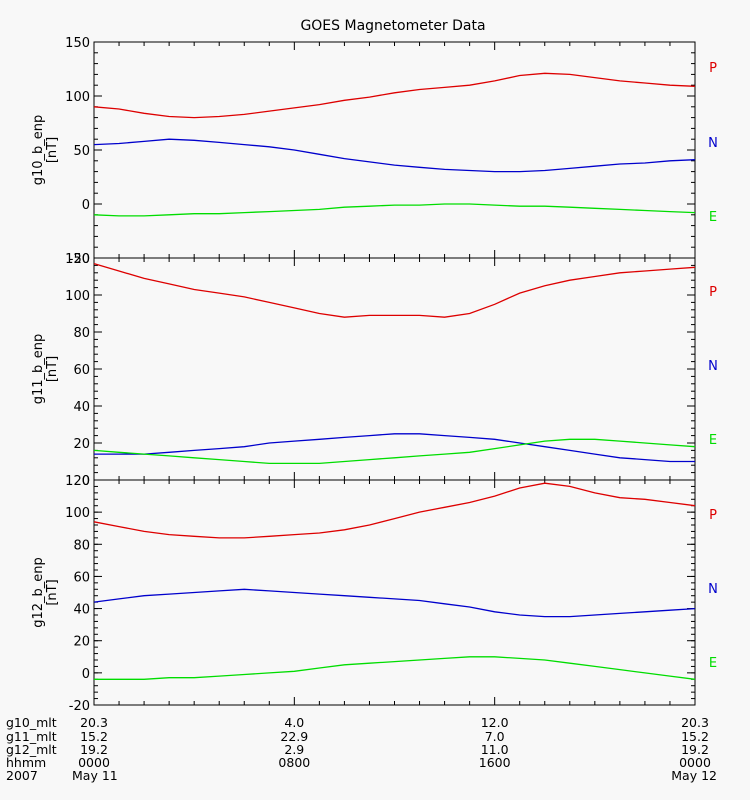 The image size is (750, 800). Describe the element at coordinates (694, 775) in the screenshot. I see `x-tick-label: May 12` at that location.